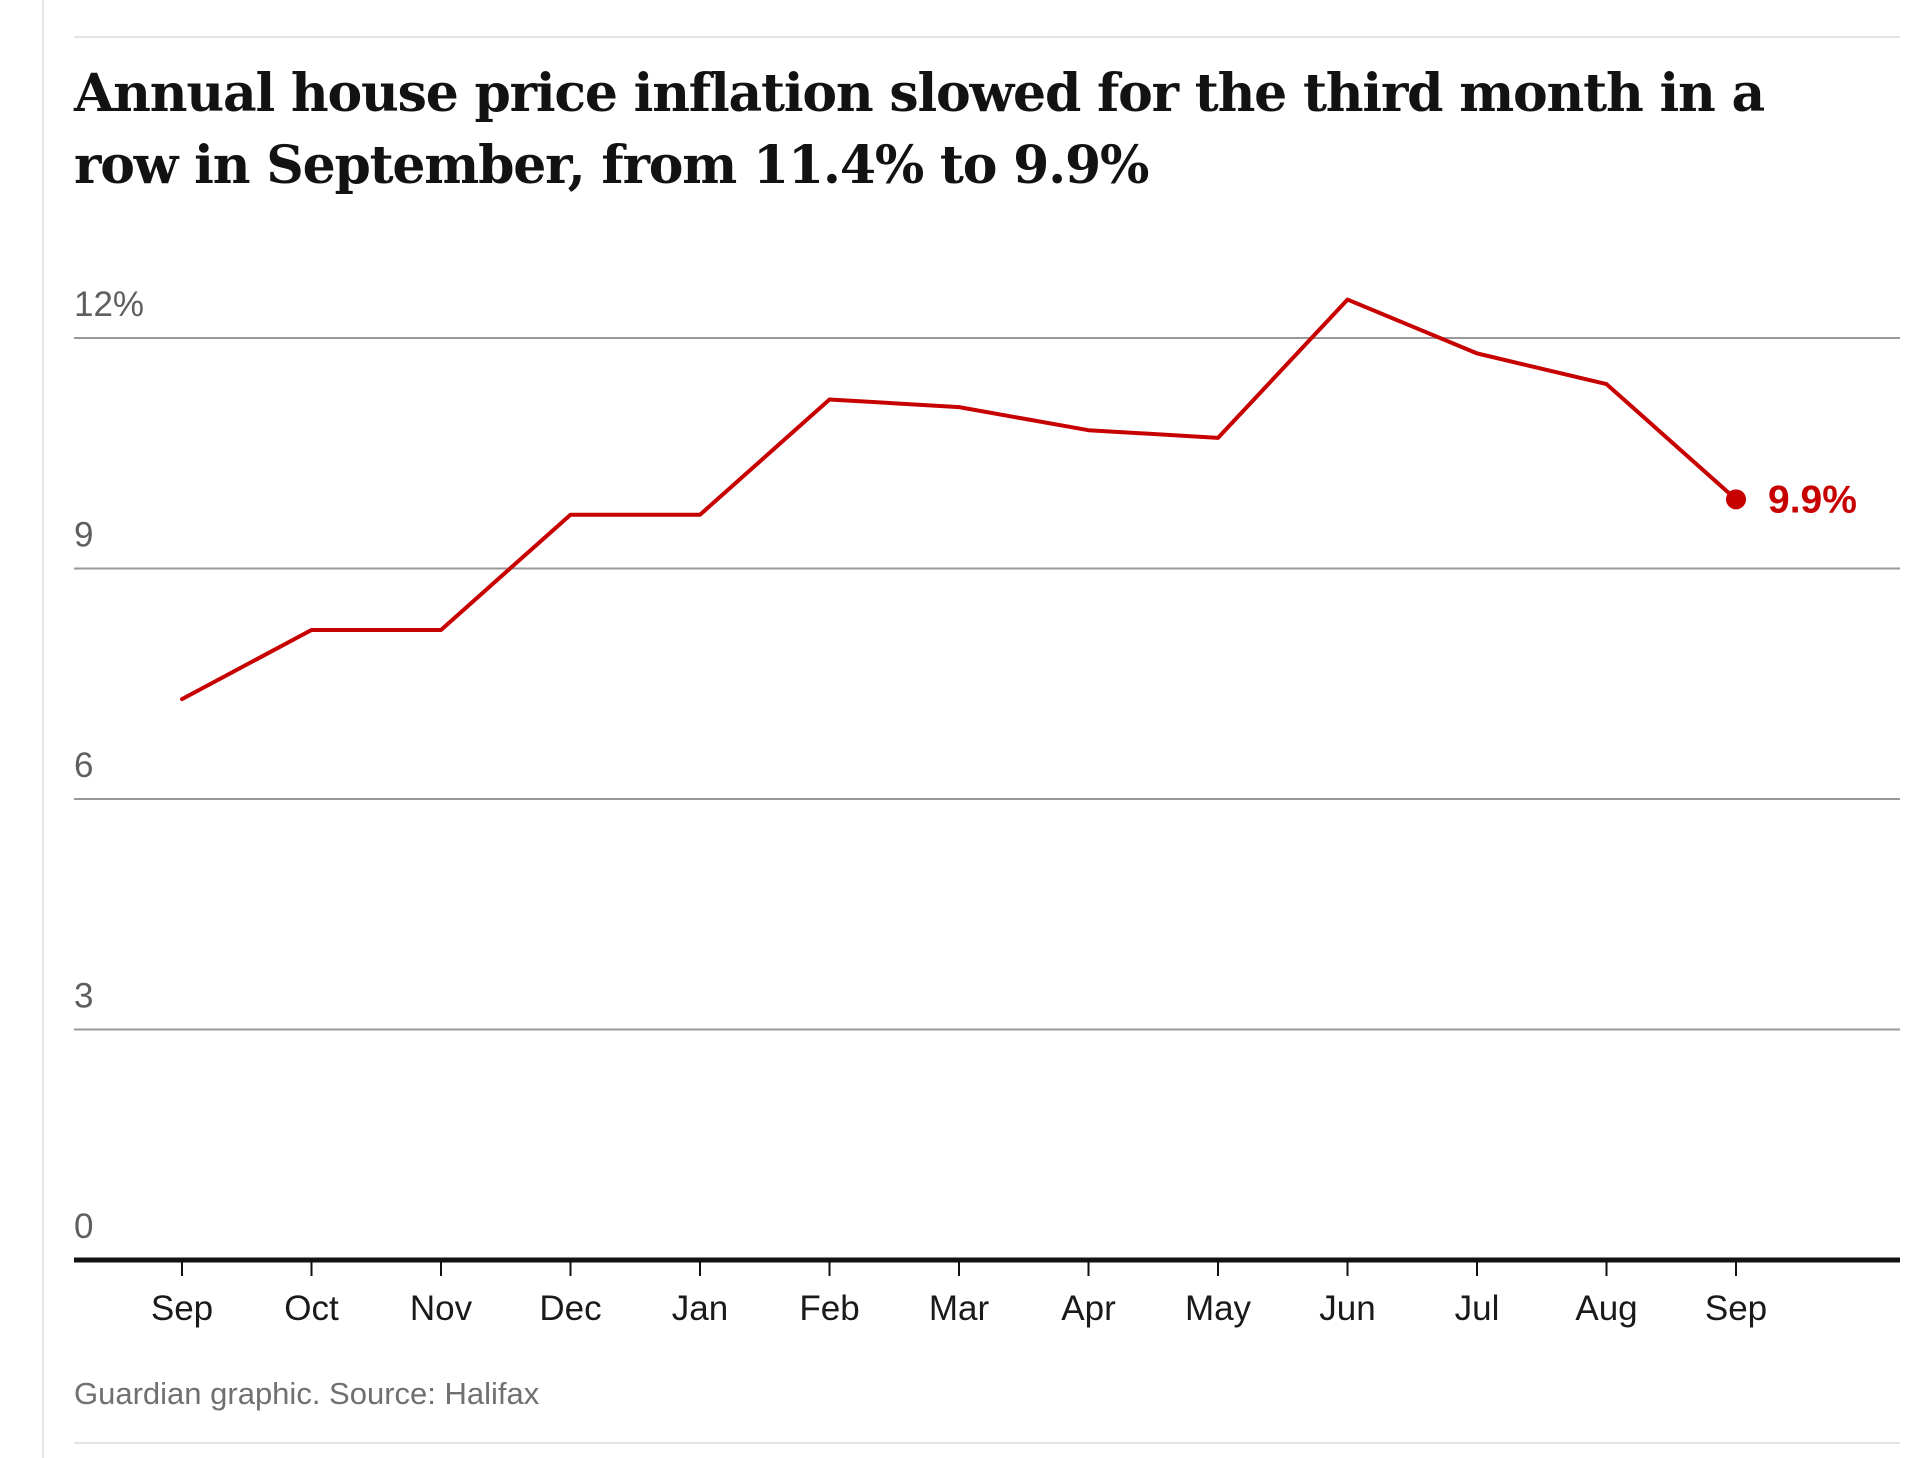 The image size is (1920, 1458). Describe the element at coordinates (987, 37) in the screenshot. I see `top-divider` at that location.